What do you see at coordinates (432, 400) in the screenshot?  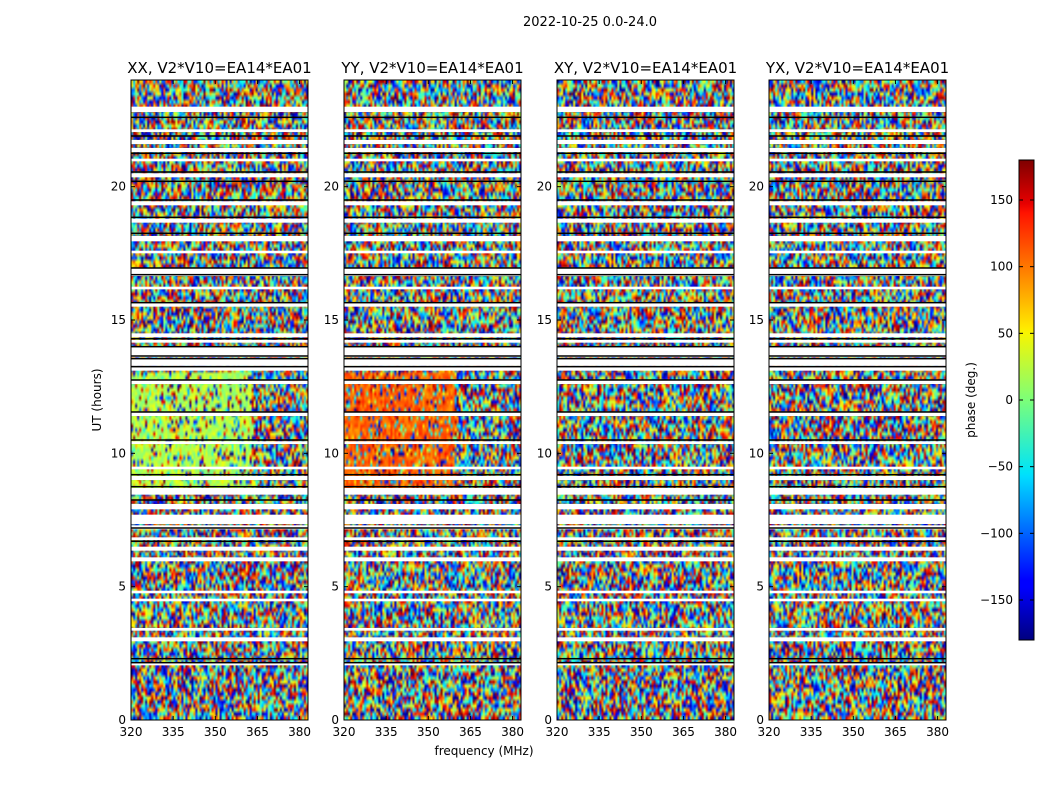 I see `phase-heatmap` at bounding box center [432, 400].